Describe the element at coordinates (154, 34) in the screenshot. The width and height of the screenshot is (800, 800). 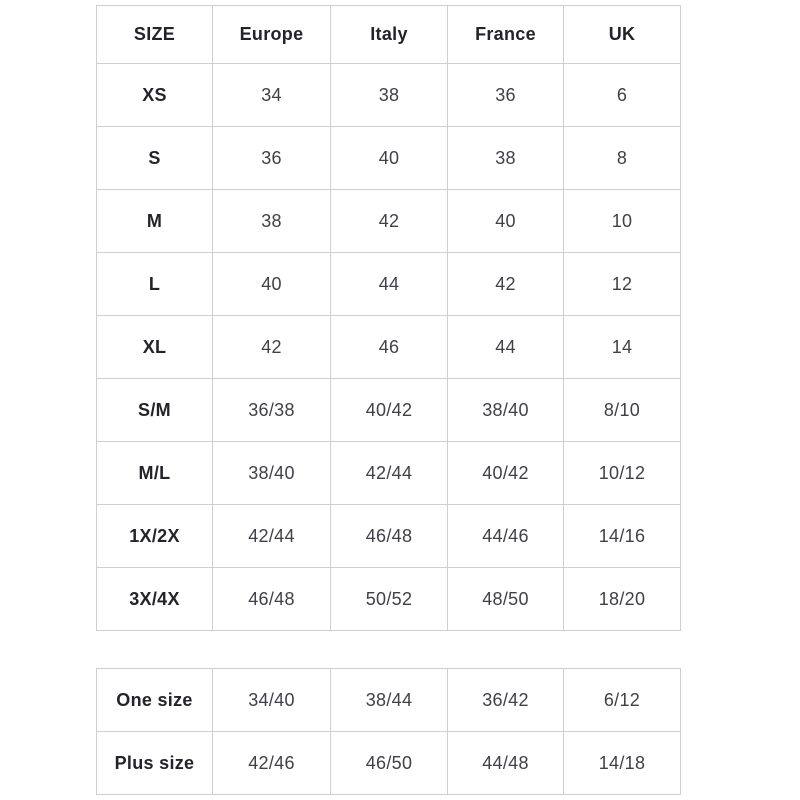
I see `header-cell-size: SIZE` at that location.